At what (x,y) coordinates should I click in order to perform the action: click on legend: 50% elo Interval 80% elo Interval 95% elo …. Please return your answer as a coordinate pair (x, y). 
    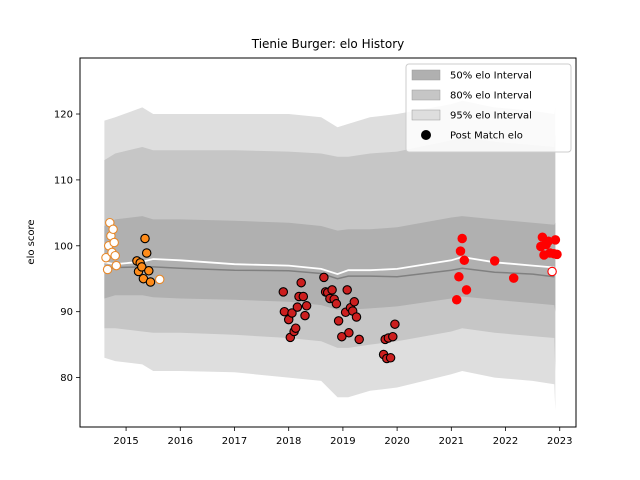
    Looking at the image, I should click on (488, 108).